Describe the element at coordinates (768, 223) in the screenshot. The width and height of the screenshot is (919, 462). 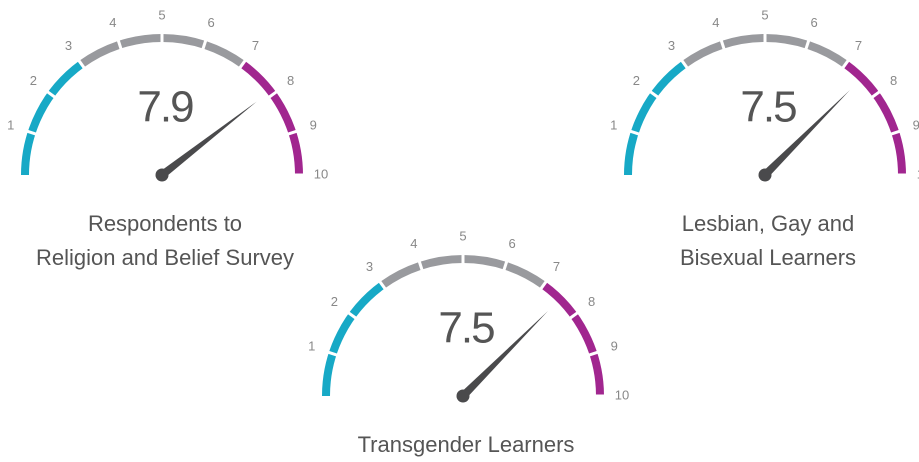
I see `gauge-title: Lesbian, Gay and` at that location.